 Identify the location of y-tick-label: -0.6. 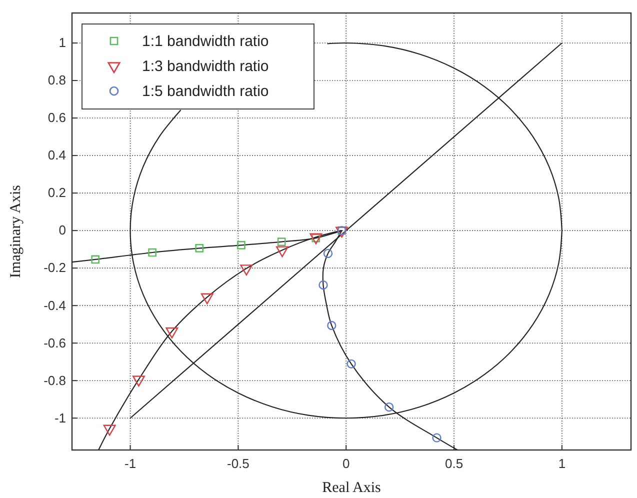
(55, 342).